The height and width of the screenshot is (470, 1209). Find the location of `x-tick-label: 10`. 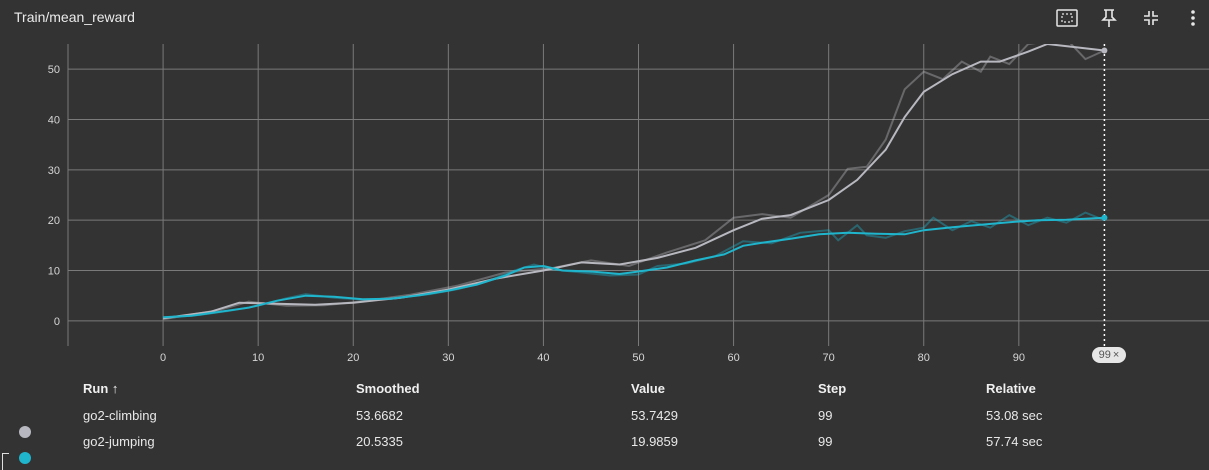

x-tick-label: 10 is located at coordinates (258, 358).